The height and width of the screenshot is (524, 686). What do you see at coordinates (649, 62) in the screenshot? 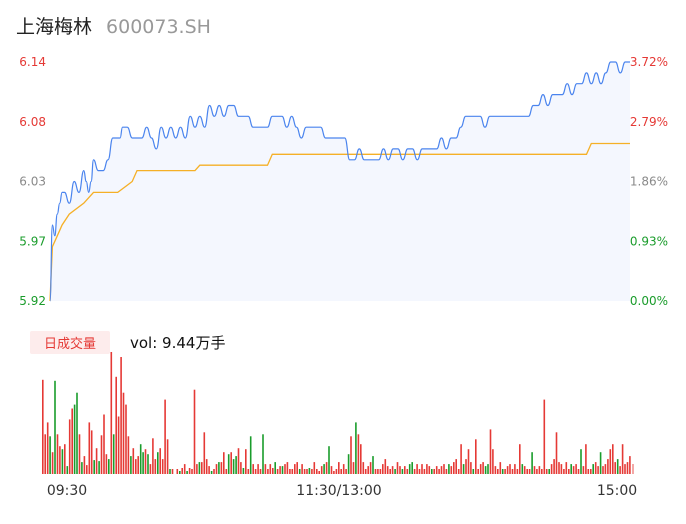
I see `y-tick-right: 3.72%` at bounding box center [649, 62].